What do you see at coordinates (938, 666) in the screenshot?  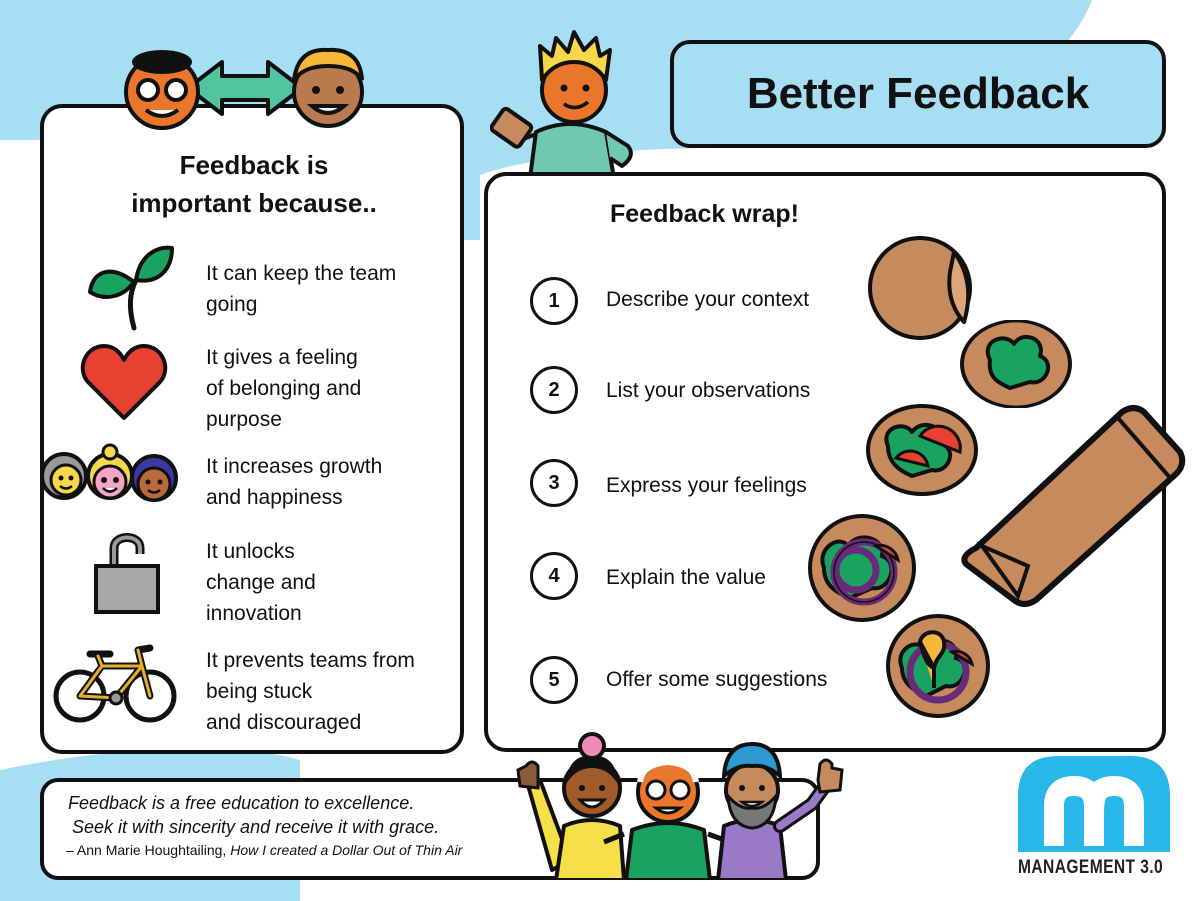 I see `tortilla-sauce-icon` at bounding box center [938, 666].